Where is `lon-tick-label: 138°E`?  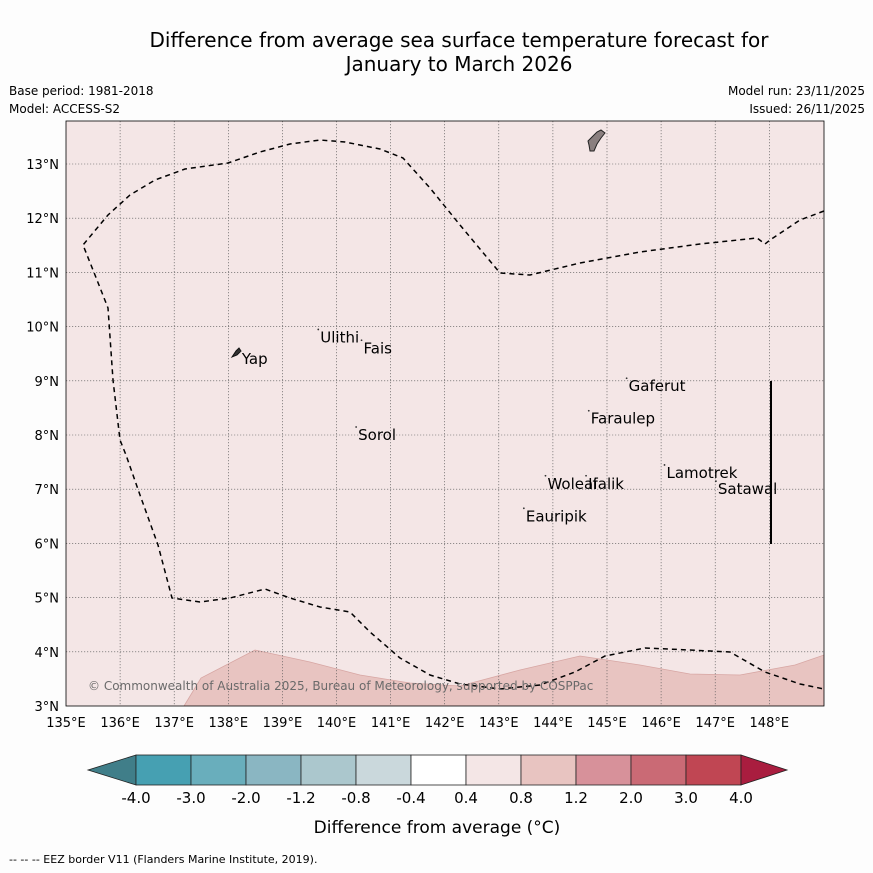 lon-tick-label: 138°E is located at coordinates (229, 723).